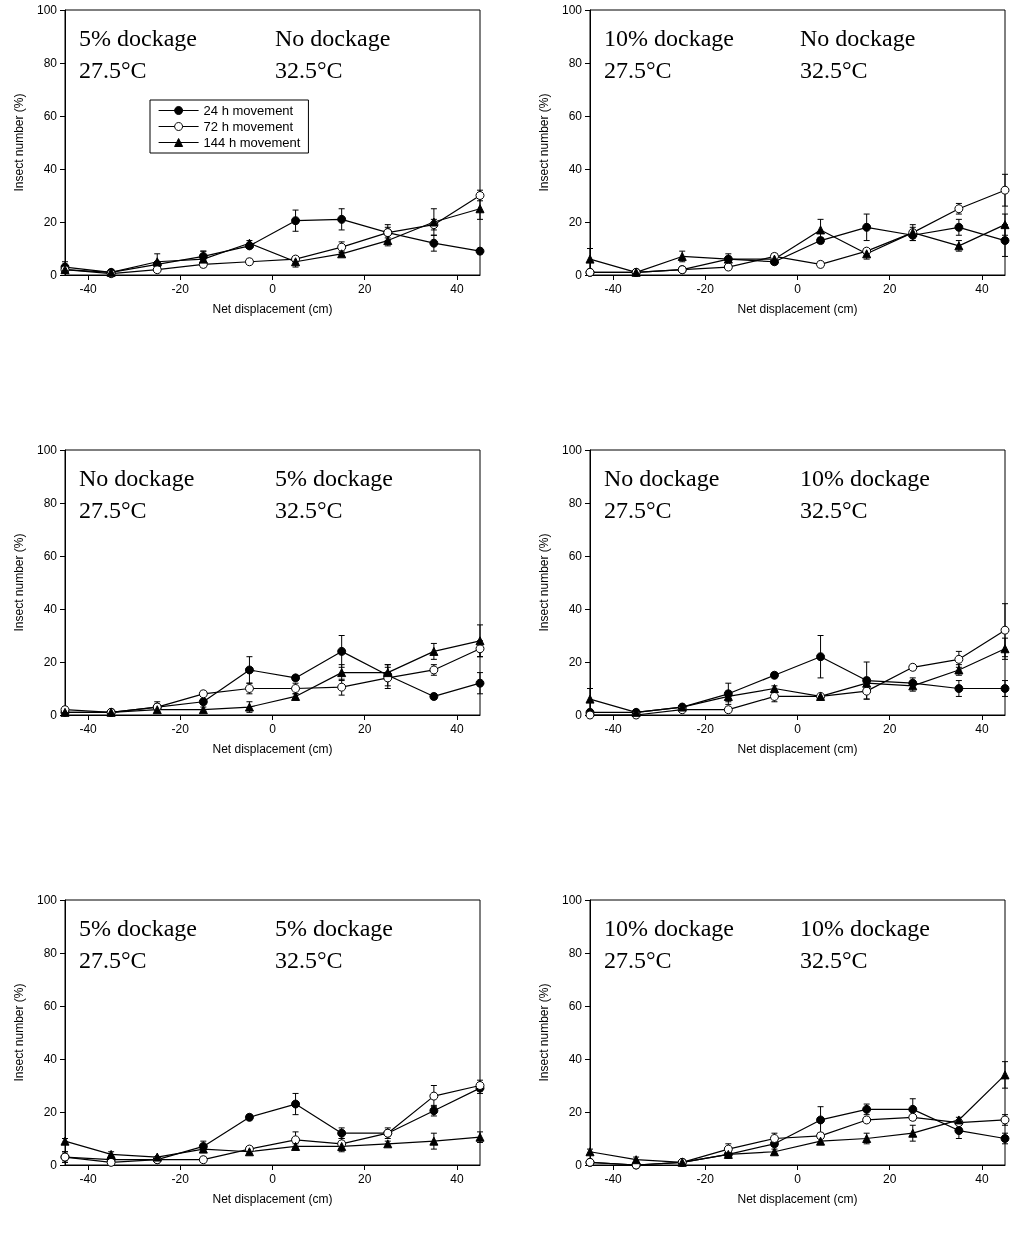  What do you see at coordinates (248, 110) in the screenshot?
I see `legend-label: 24 h movement` at bounding box center [248, 110].